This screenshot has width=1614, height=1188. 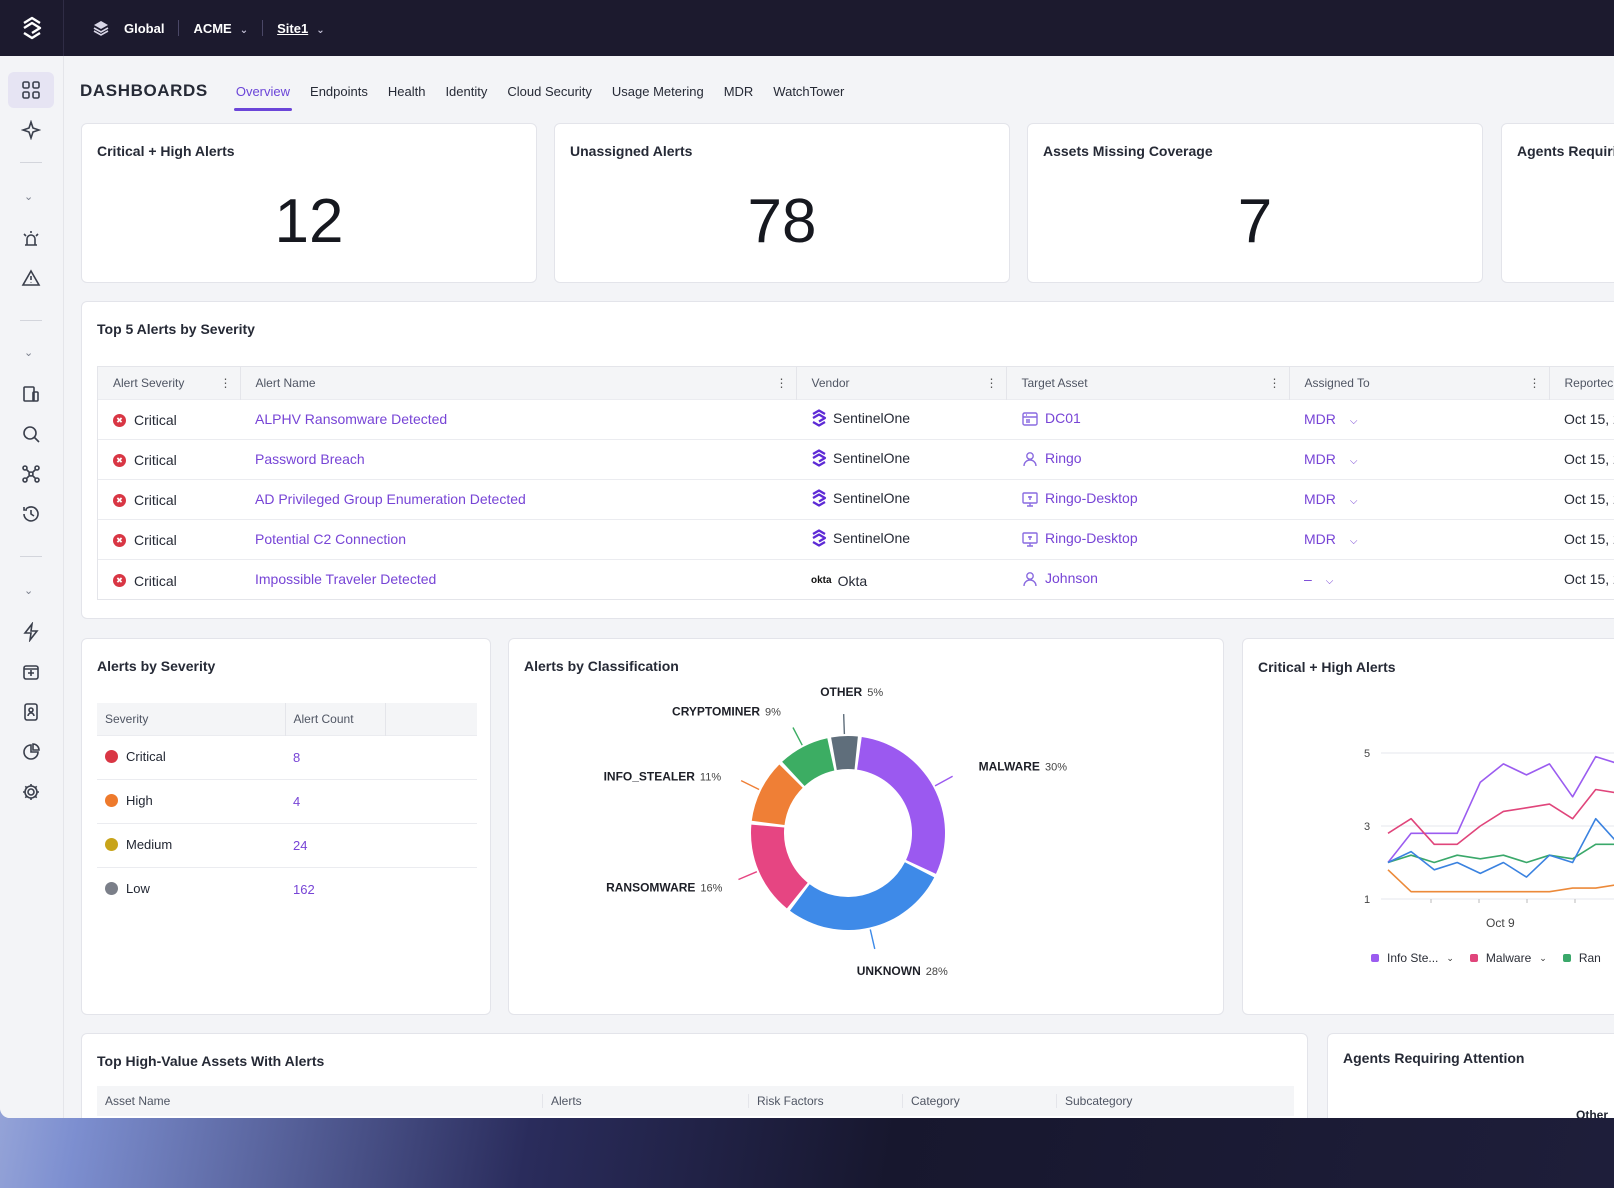 I want to click on identity-card-icon, so click(x=31, y=712).